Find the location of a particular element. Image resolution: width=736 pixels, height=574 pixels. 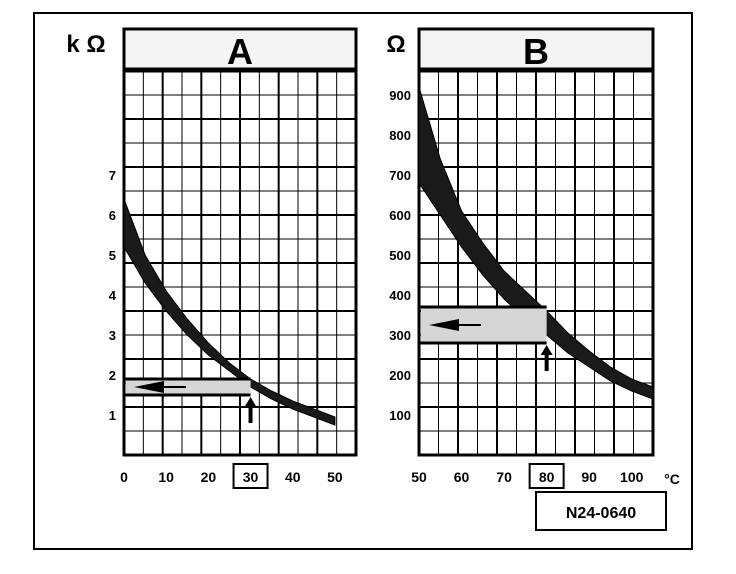

panel-b-x-unit: °C is located at coordinates (672, 479).